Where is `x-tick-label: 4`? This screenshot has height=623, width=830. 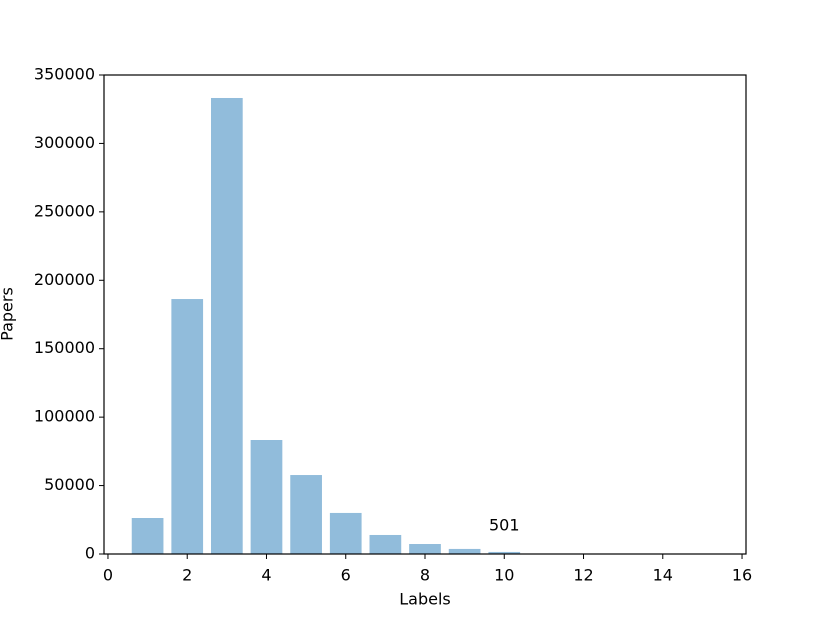
x-tick-label: 4 is located at coordinates (266, 575).